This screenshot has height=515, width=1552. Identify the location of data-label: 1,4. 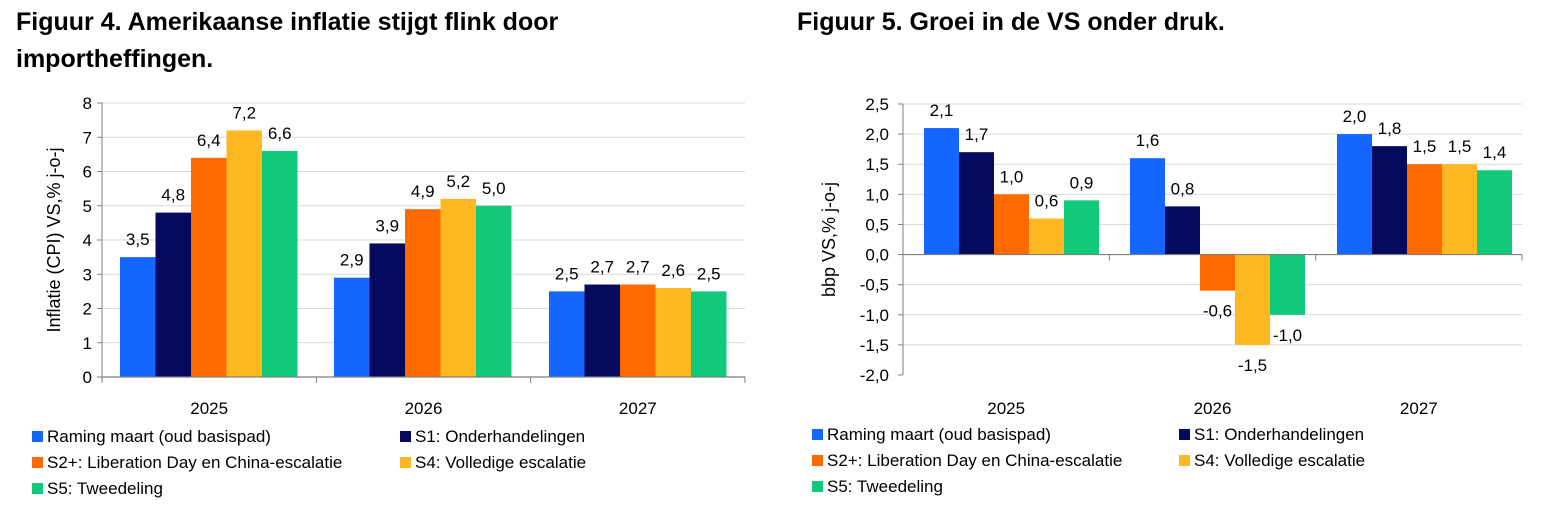
(1495, 152).